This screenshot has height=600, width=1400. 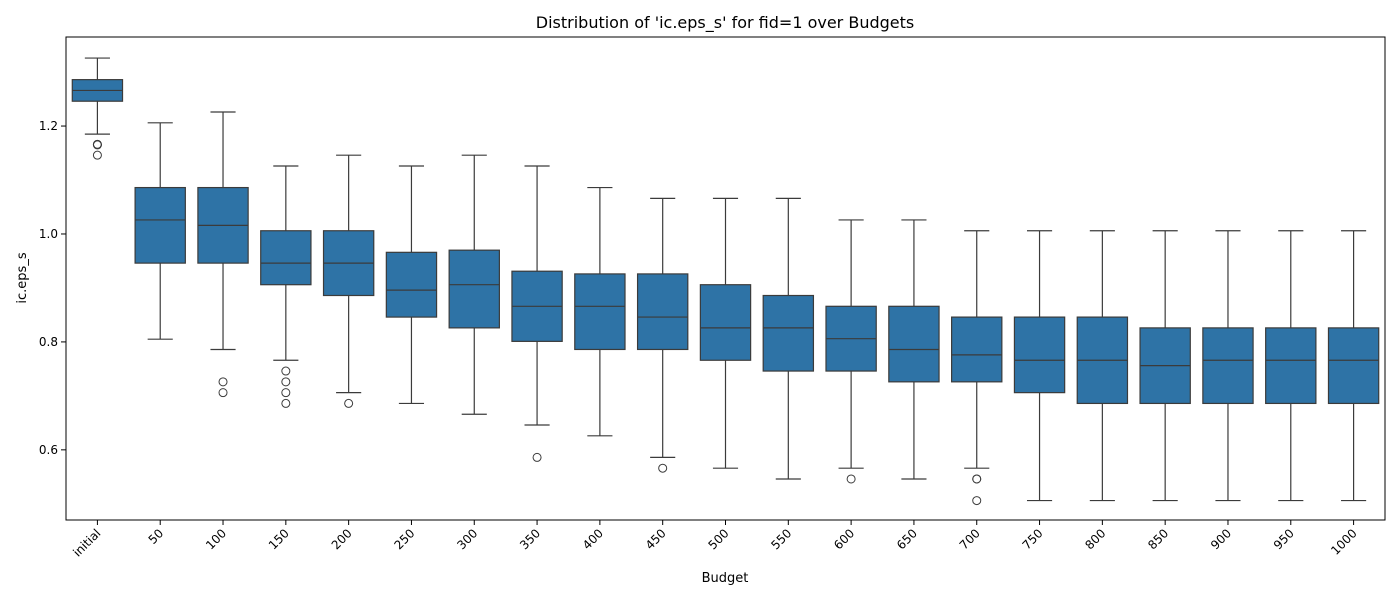 I want to click on y-tick-label: 1.2, so click(x=48, y=126).